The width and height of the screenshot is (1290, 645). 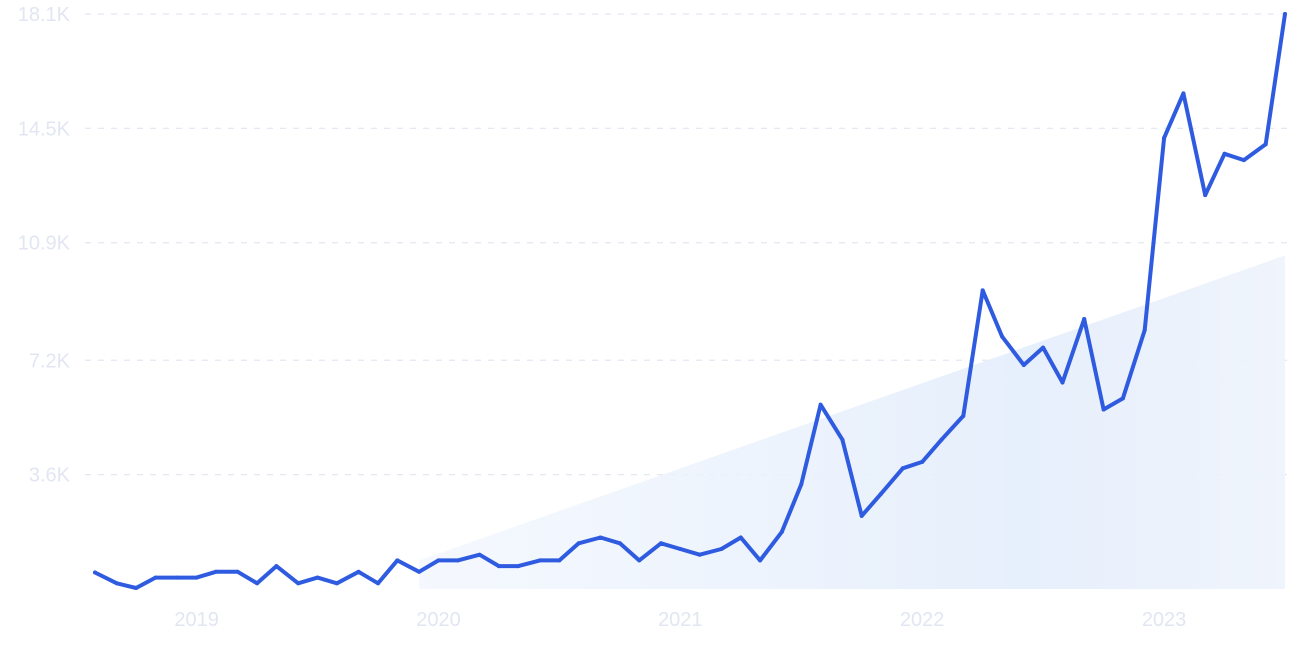 I want to click on x-axis-tick-labels: 2019 2020 2021 2022 2023, so click(x=680, y=620).